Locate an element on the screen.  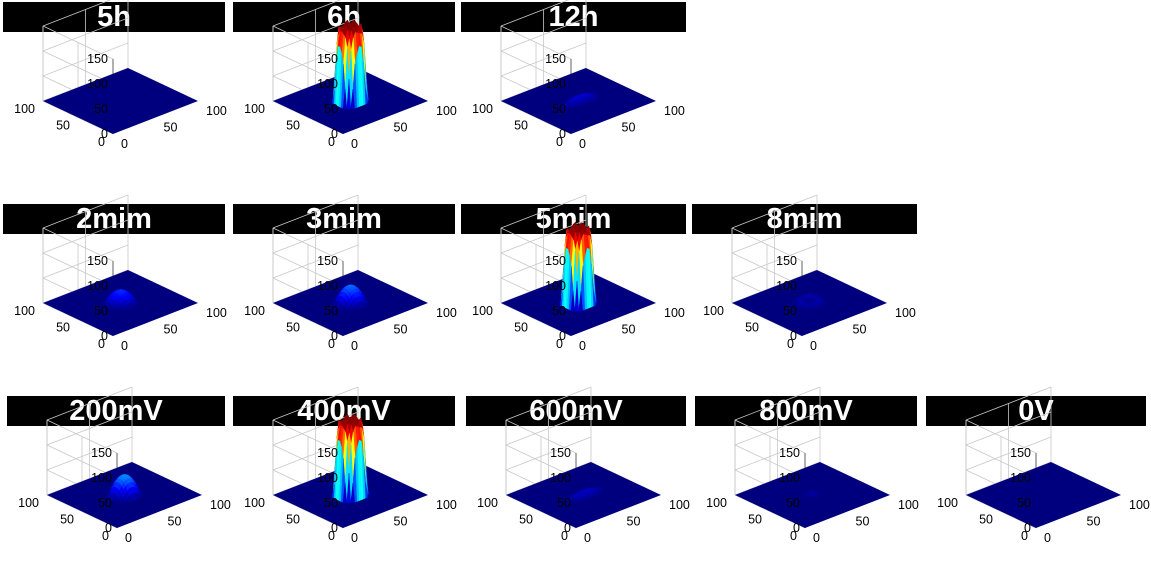
panel-title: 200mV is located at coordinates (116, 411).